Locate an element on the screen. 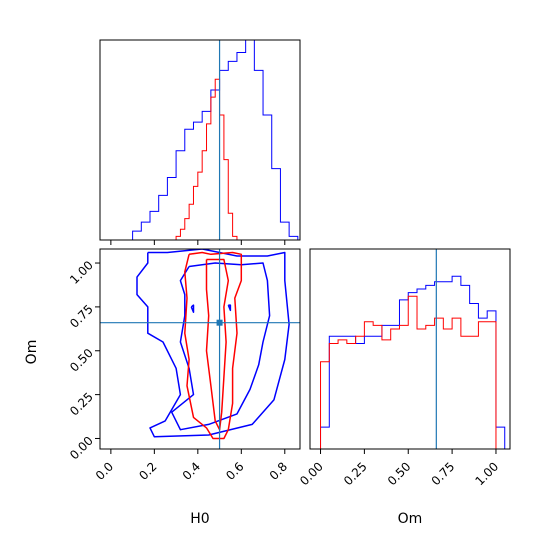 Image resolution: width=550 pixels, height=550 pixels. panel-hist-h0 is located at coordinates (200, 142).